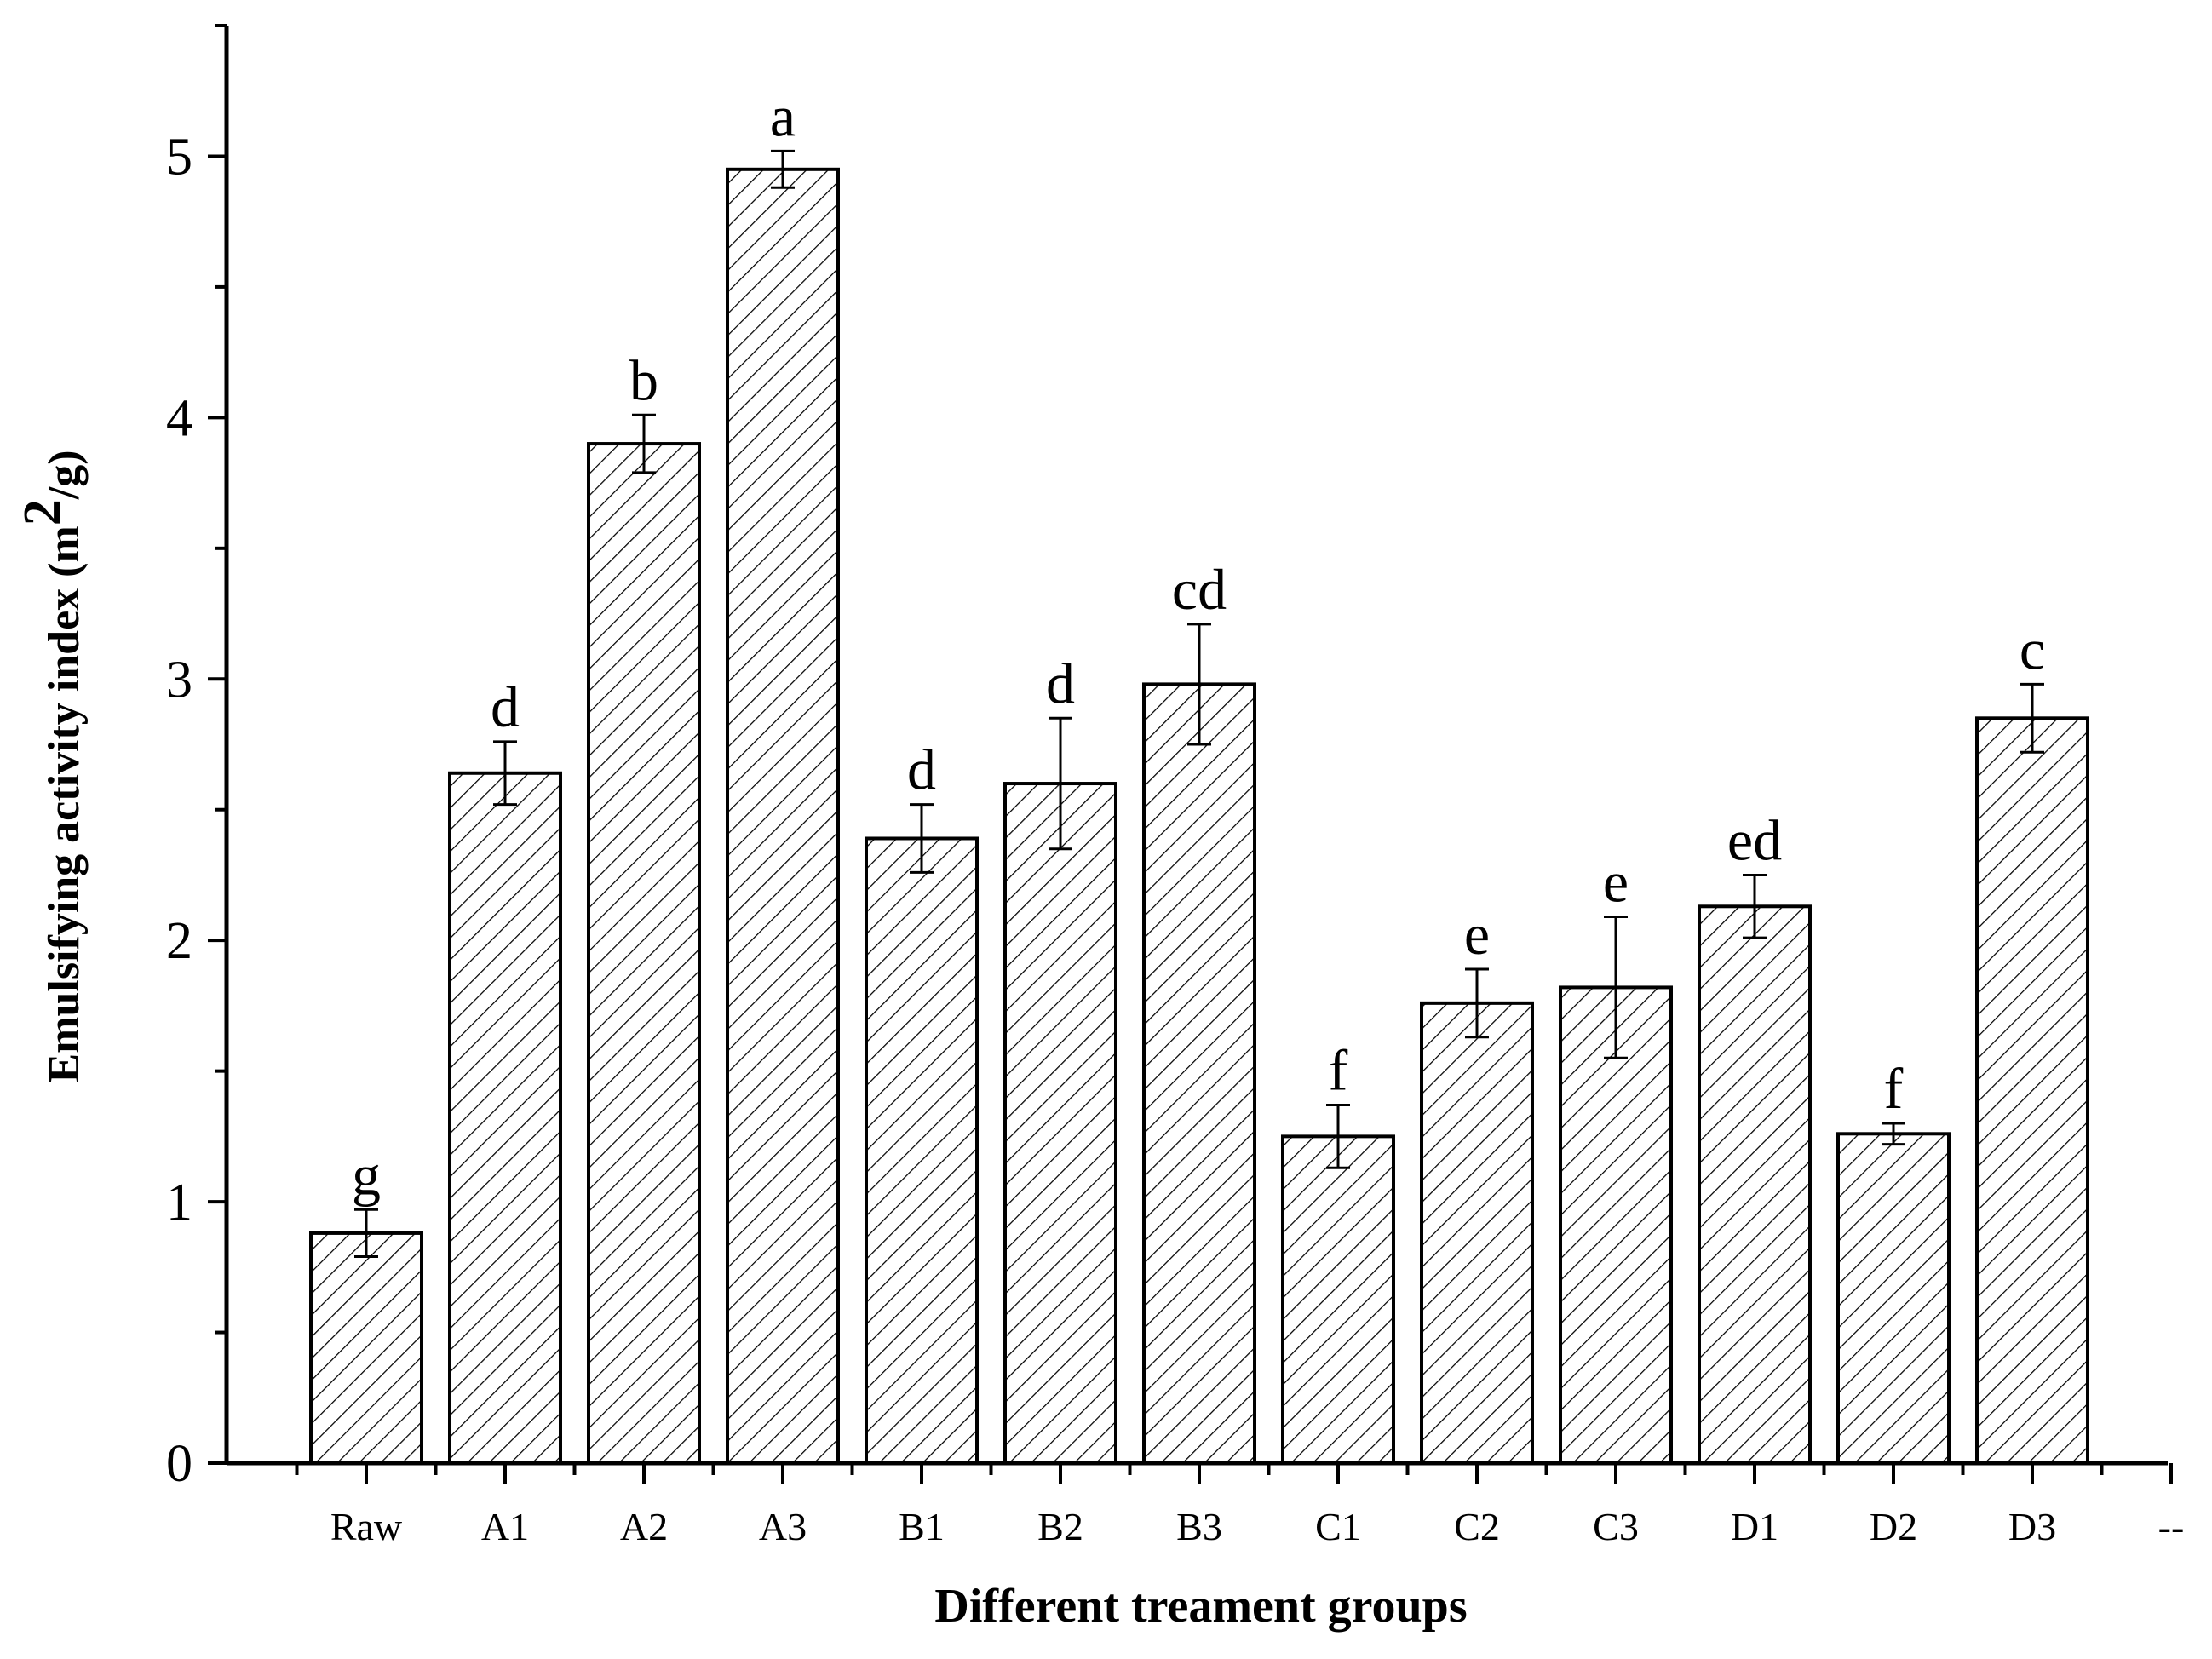  Describe the element at coordinates (1338, 1070) in the screenshot. I see `significance-label-C1: f` at that location.